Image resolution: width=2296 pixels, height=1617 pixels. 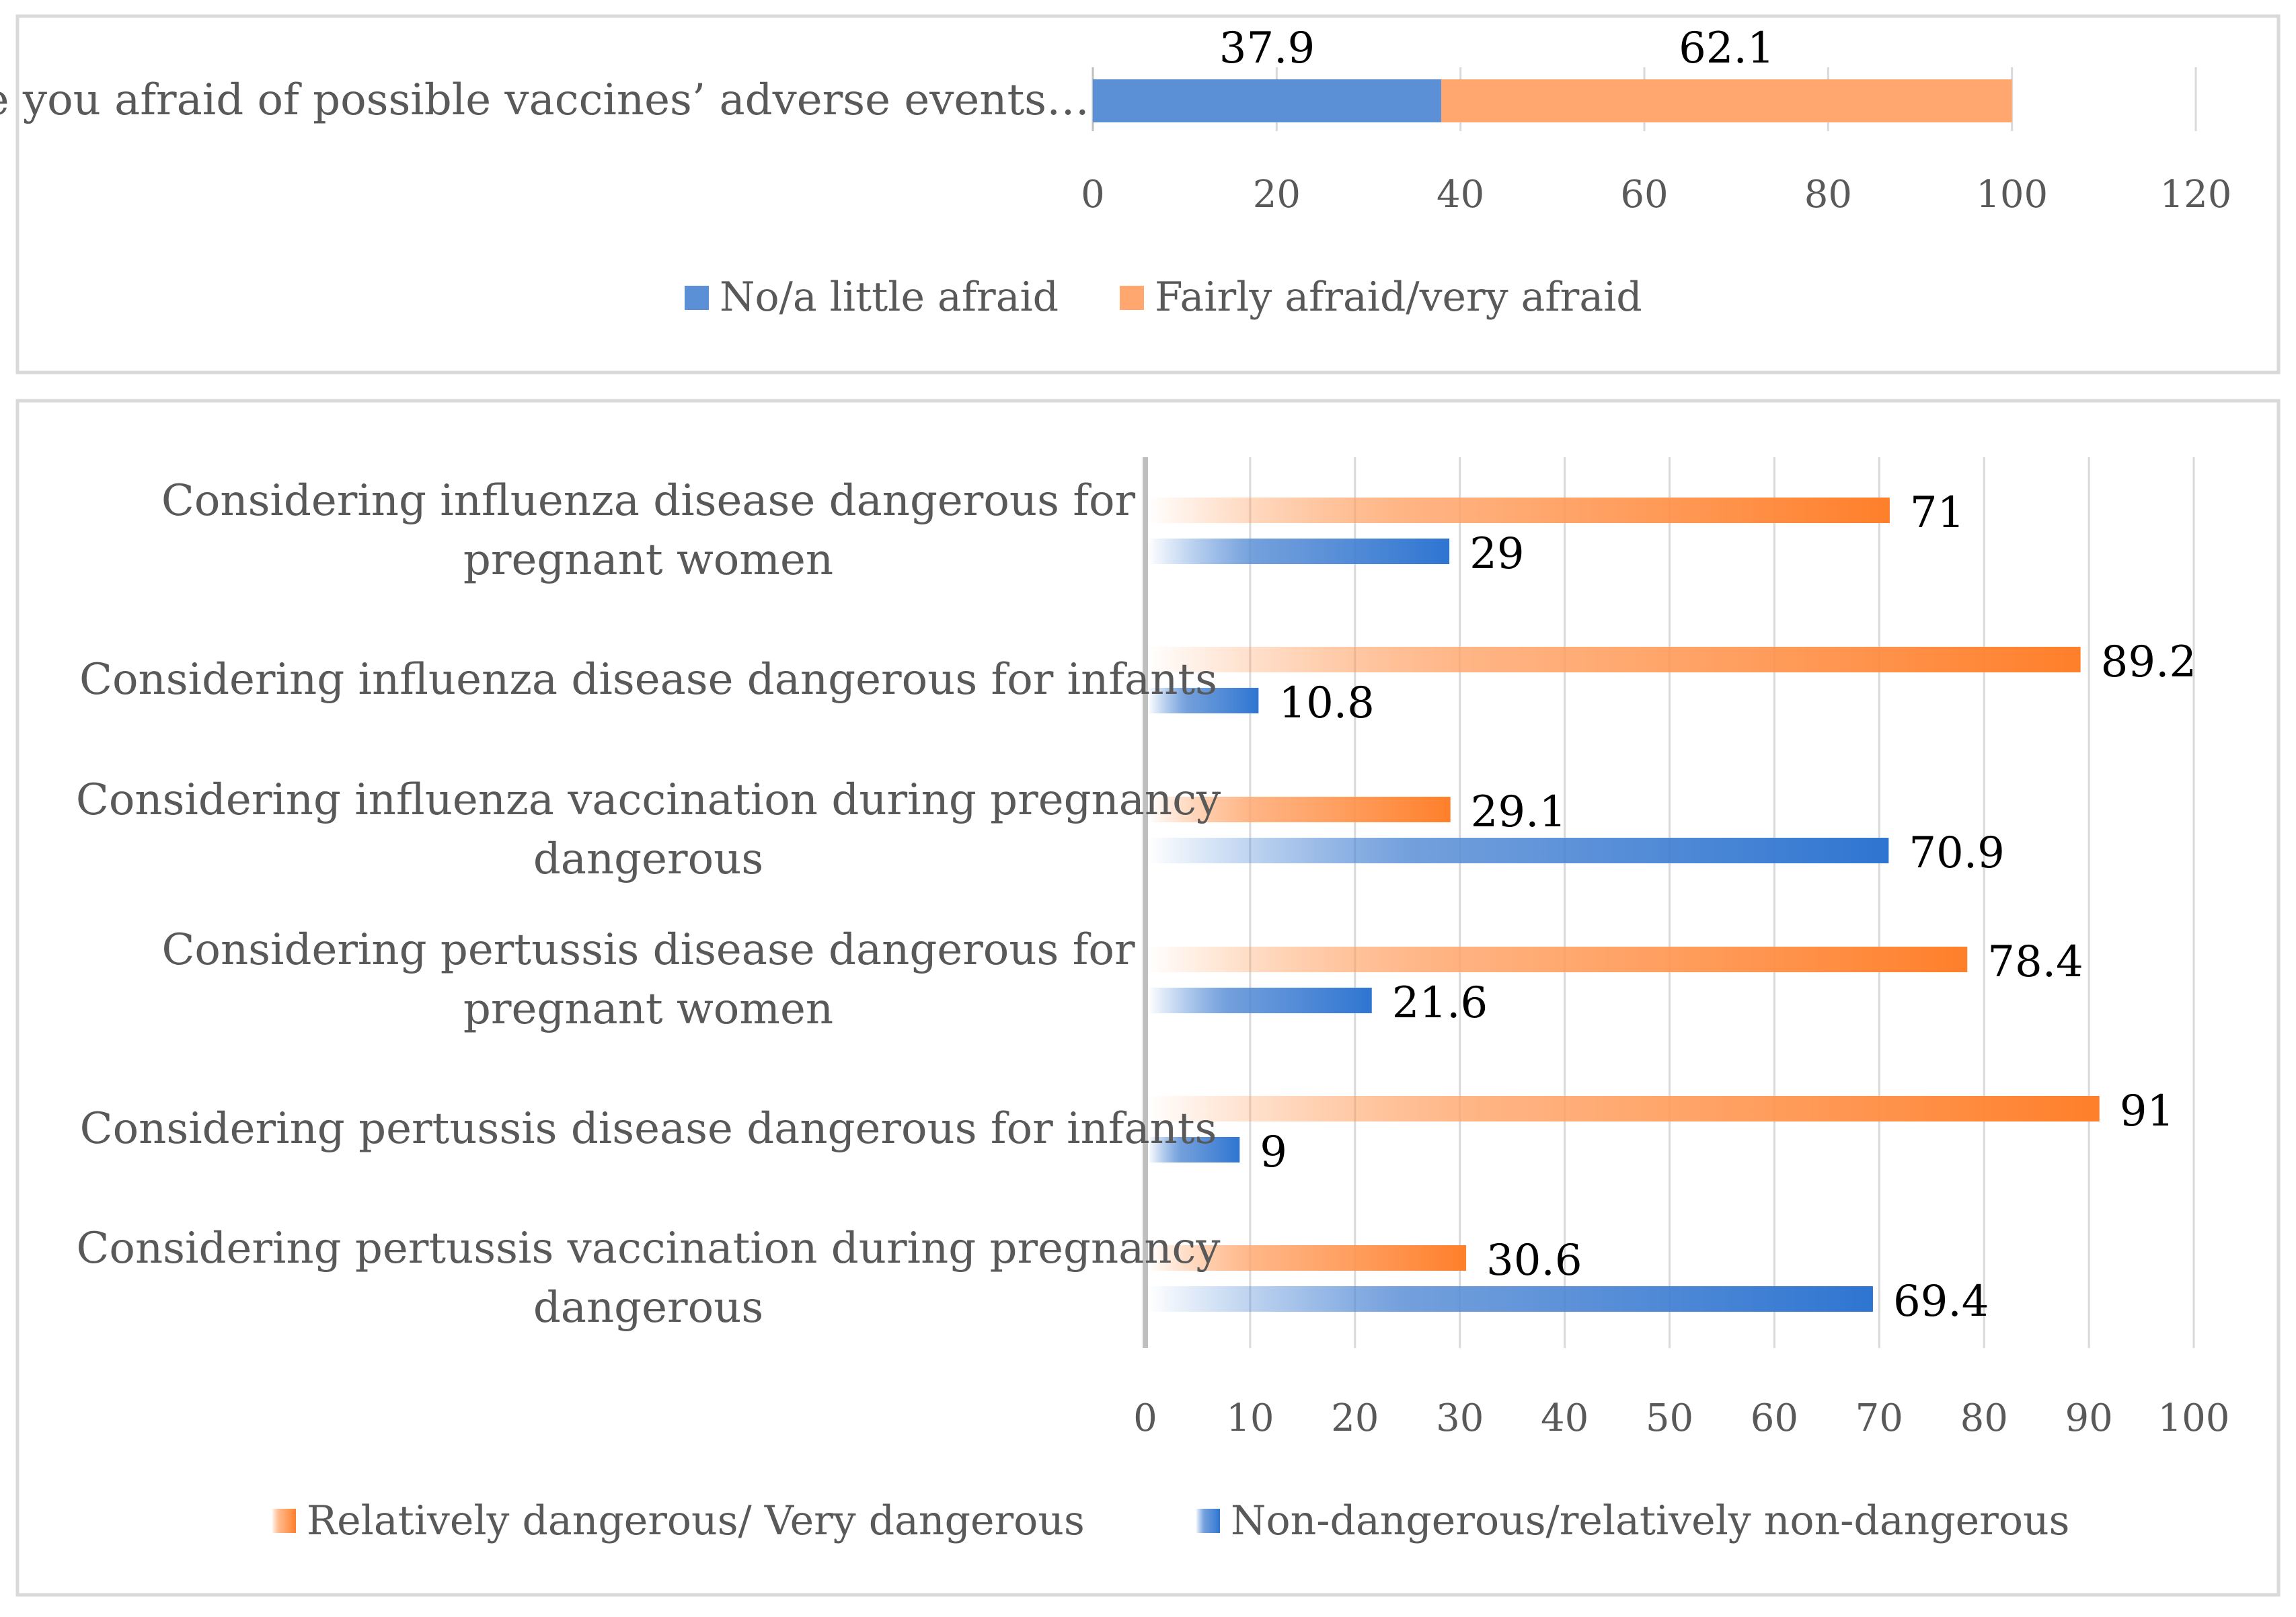 I want to click on bar-non-dangerous-data-label: 70.9, so click(x=1957, y=853).